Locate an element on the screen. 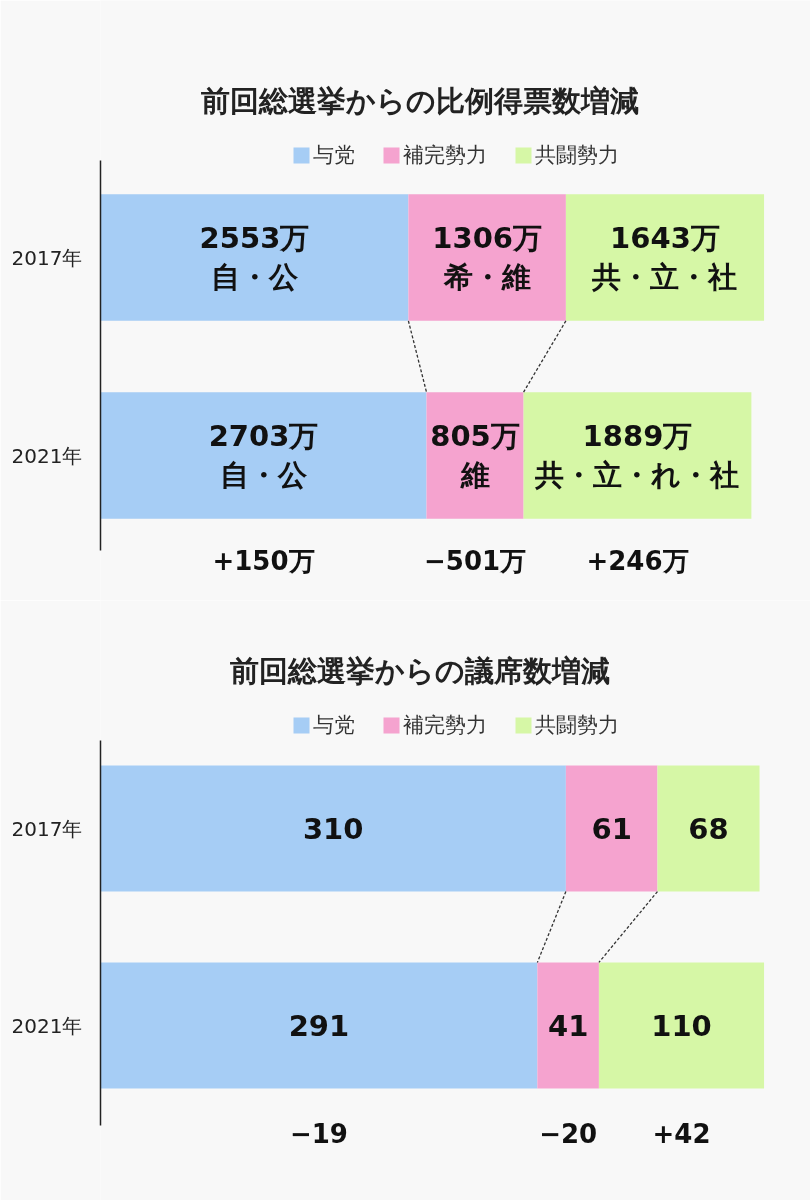 The image size is (810, 1200). annotation: −501万 is located at coordinates (475, 560).